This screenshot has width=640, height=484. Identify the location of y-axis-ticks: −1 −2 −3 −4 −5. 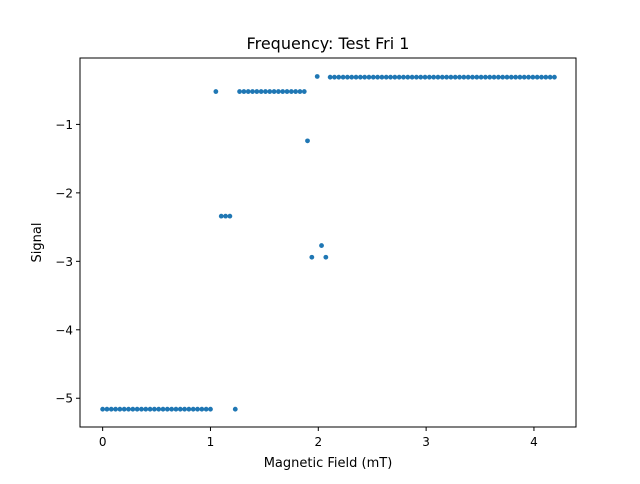
(67, 262).